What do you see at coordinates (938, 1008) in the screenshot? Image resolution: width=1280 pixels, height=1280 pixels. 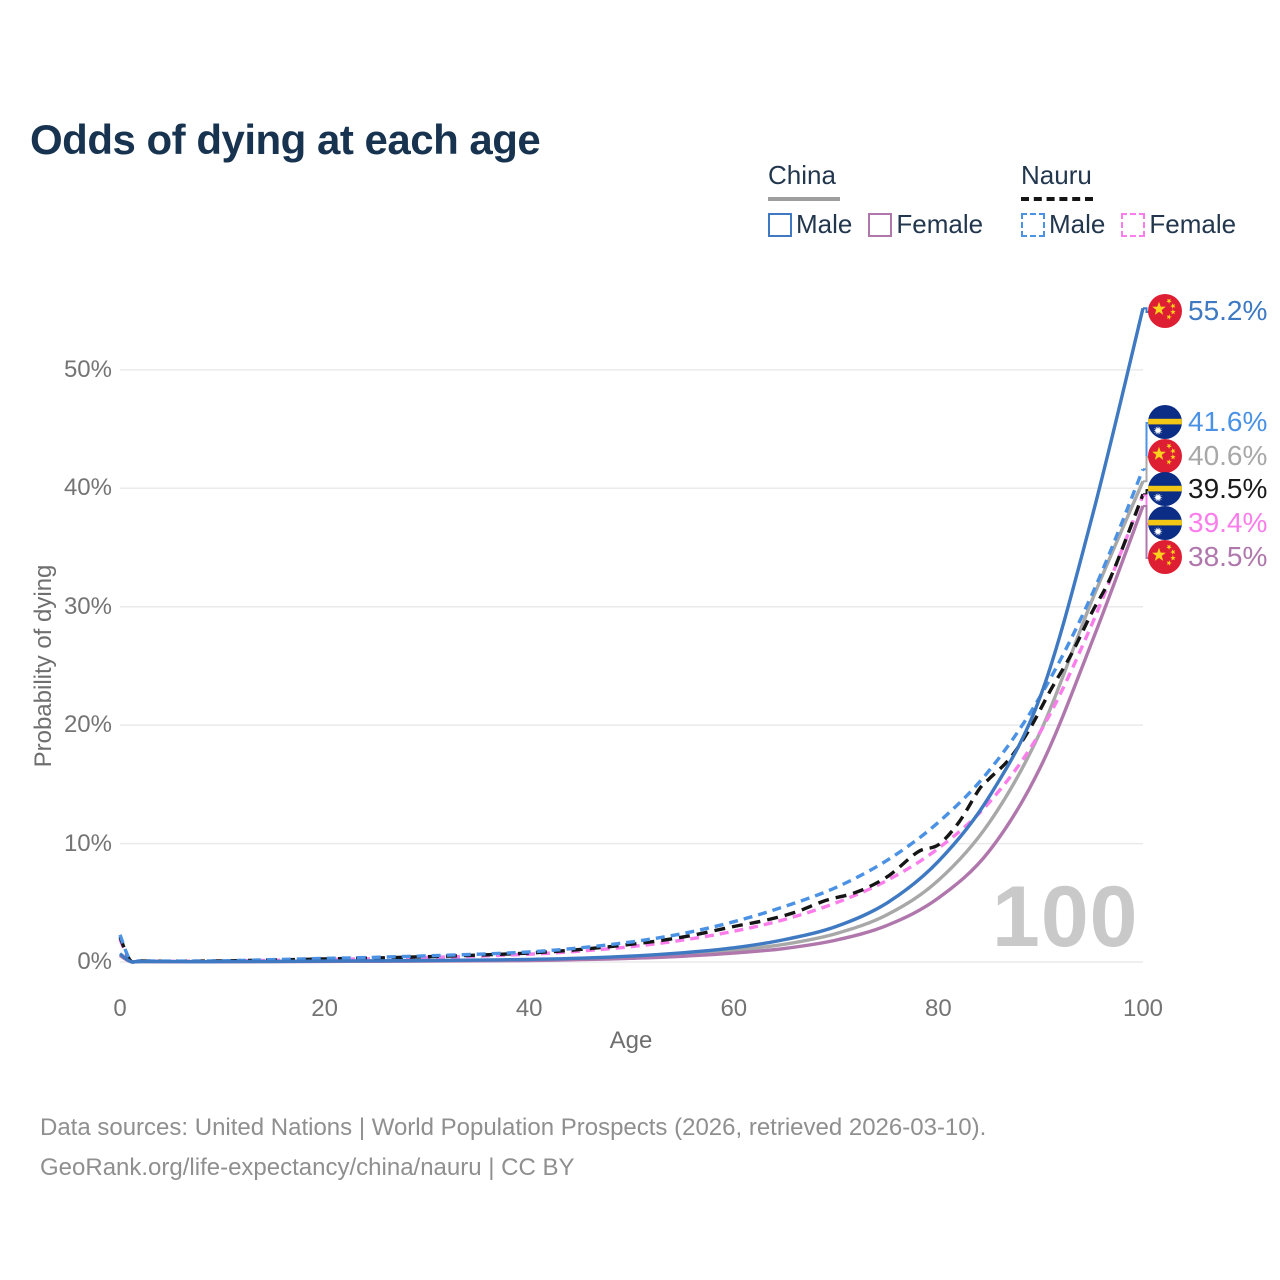 I see `x-tick-label: 80` at bounding box center [938, 1008].